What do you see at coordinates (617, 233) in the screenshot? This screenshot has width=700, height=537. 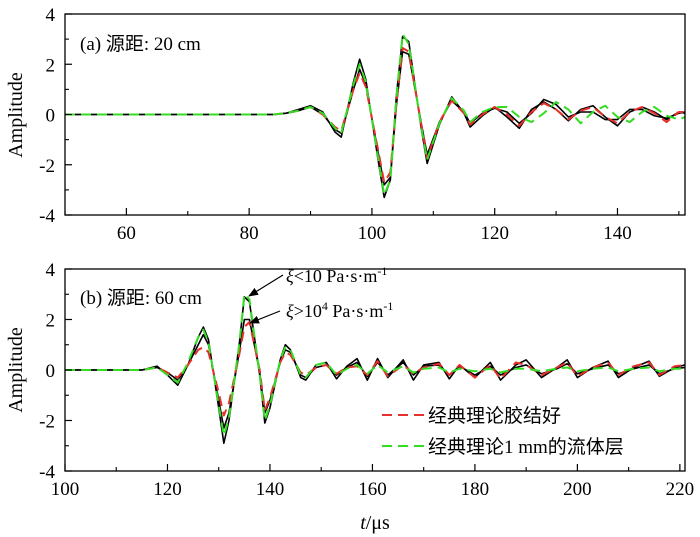 I see `panel-a-x-tick-label: 140` at bounding box center [617, 233].